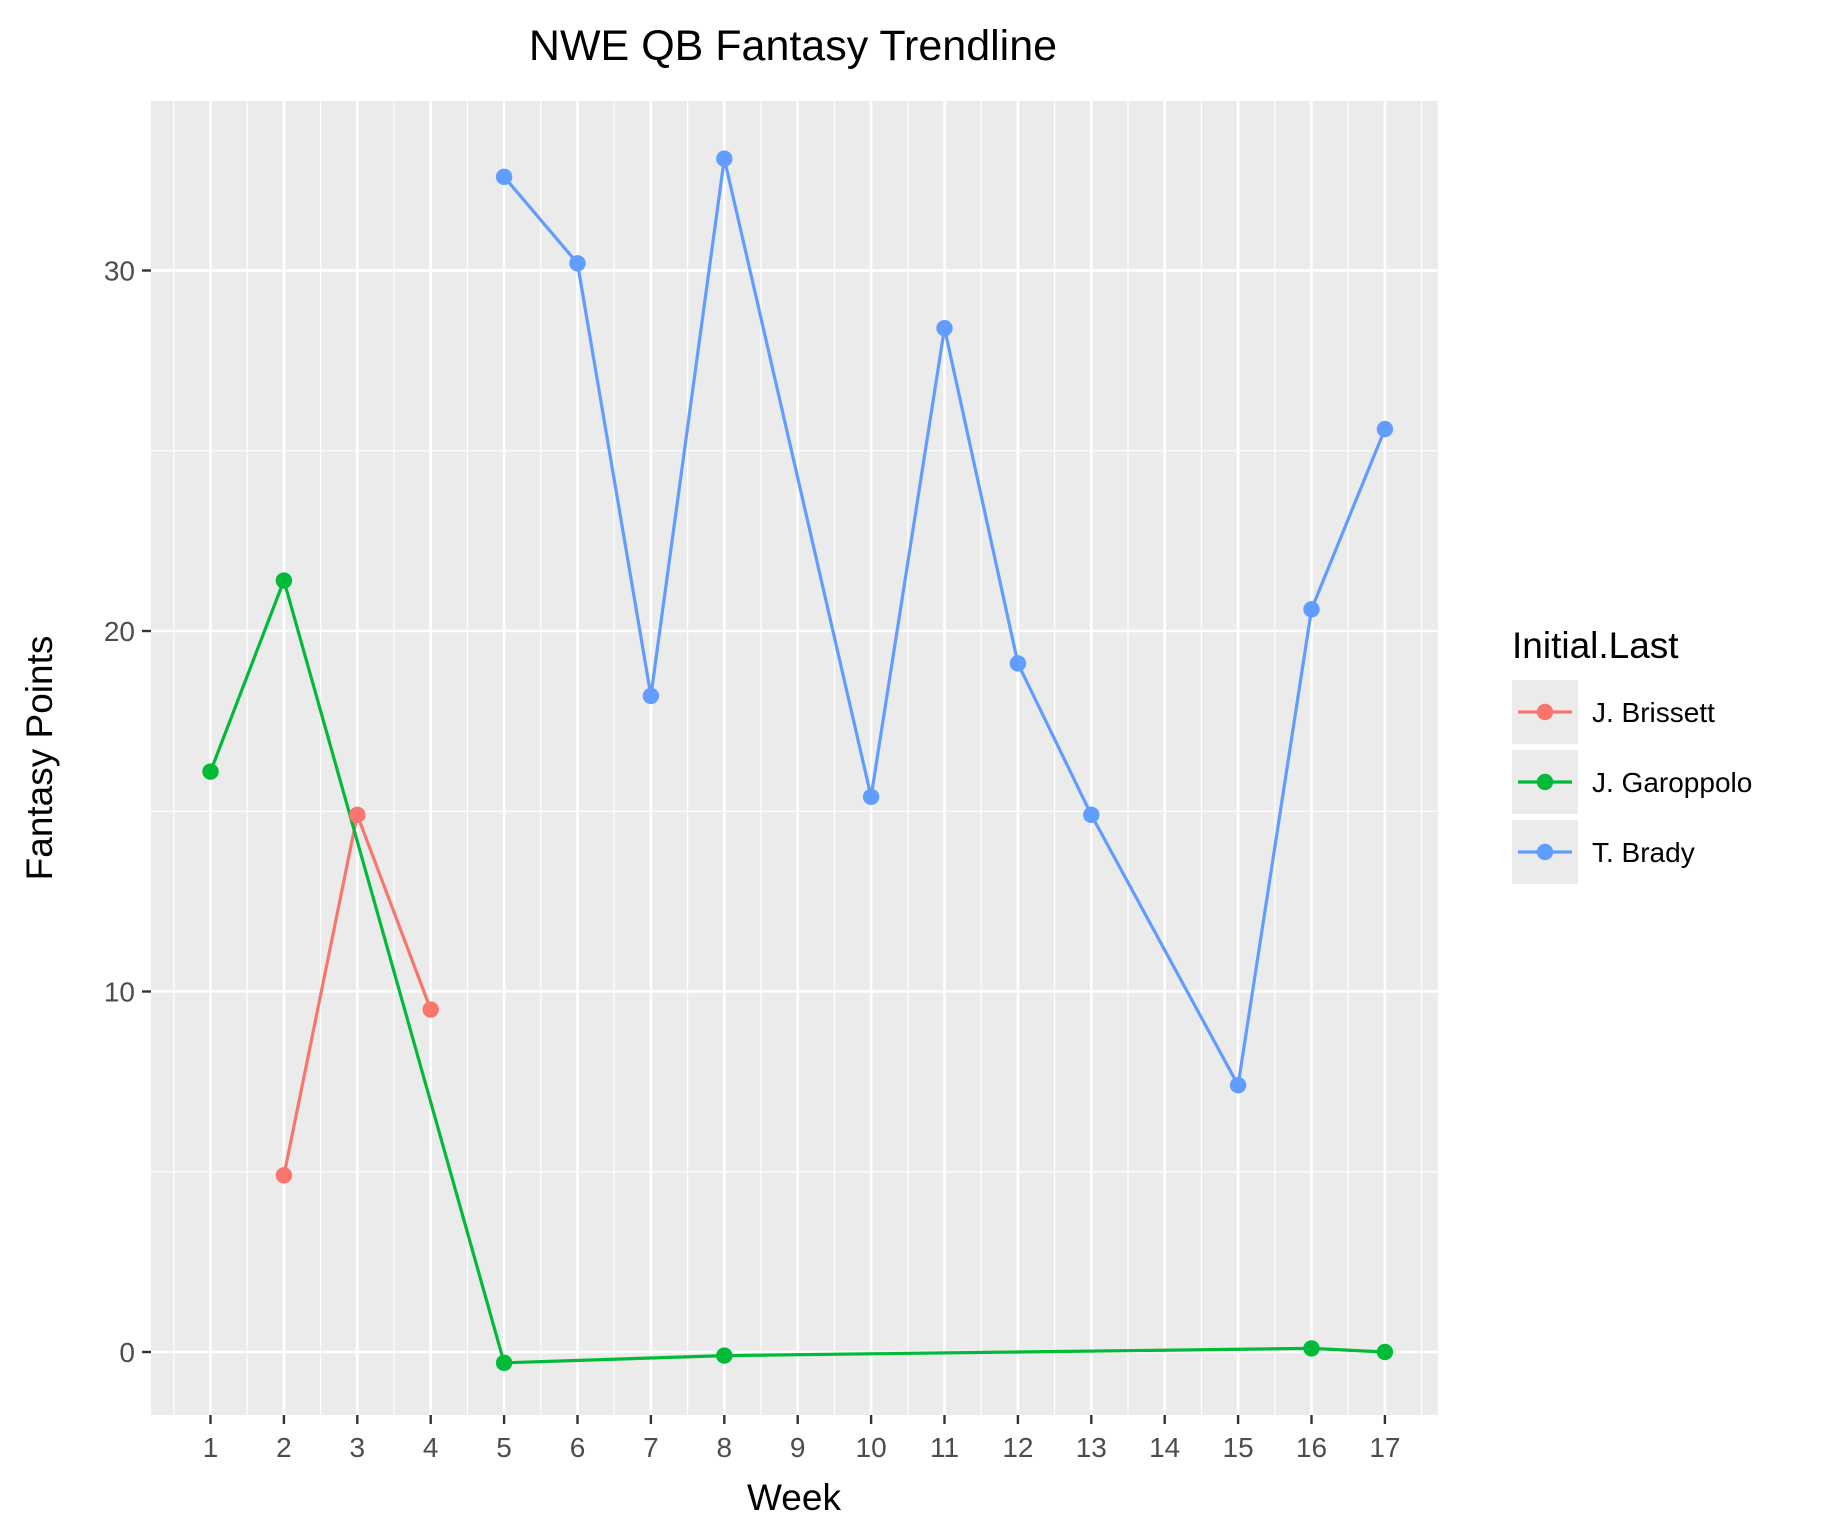 Image resolution: width=1833 pixels, height=1533 pixels. I want to click on x-tick-label: 16, so click(1311, 1447).